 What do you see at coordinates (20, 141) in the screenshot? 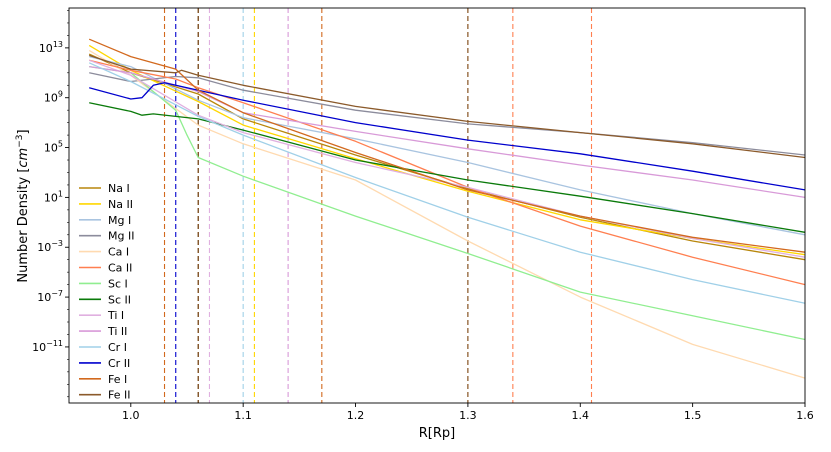
I see `y-axis-label-exponent: −3` at bounding box center [20, 141].